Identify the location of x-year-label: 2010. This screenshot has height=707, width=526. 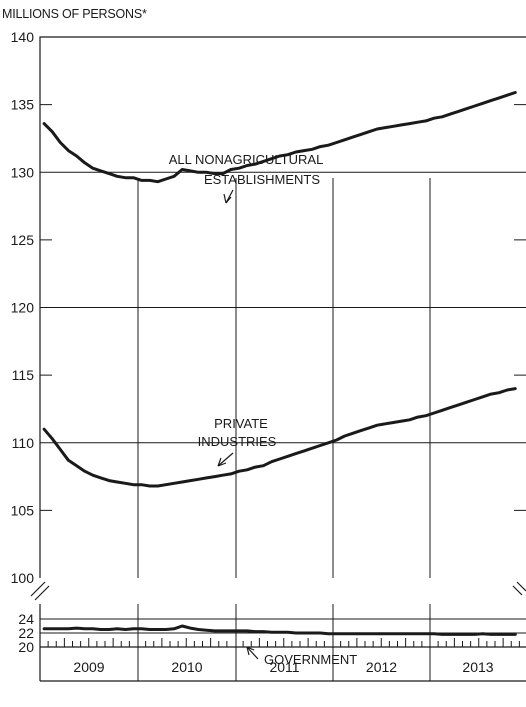
(186, 667).